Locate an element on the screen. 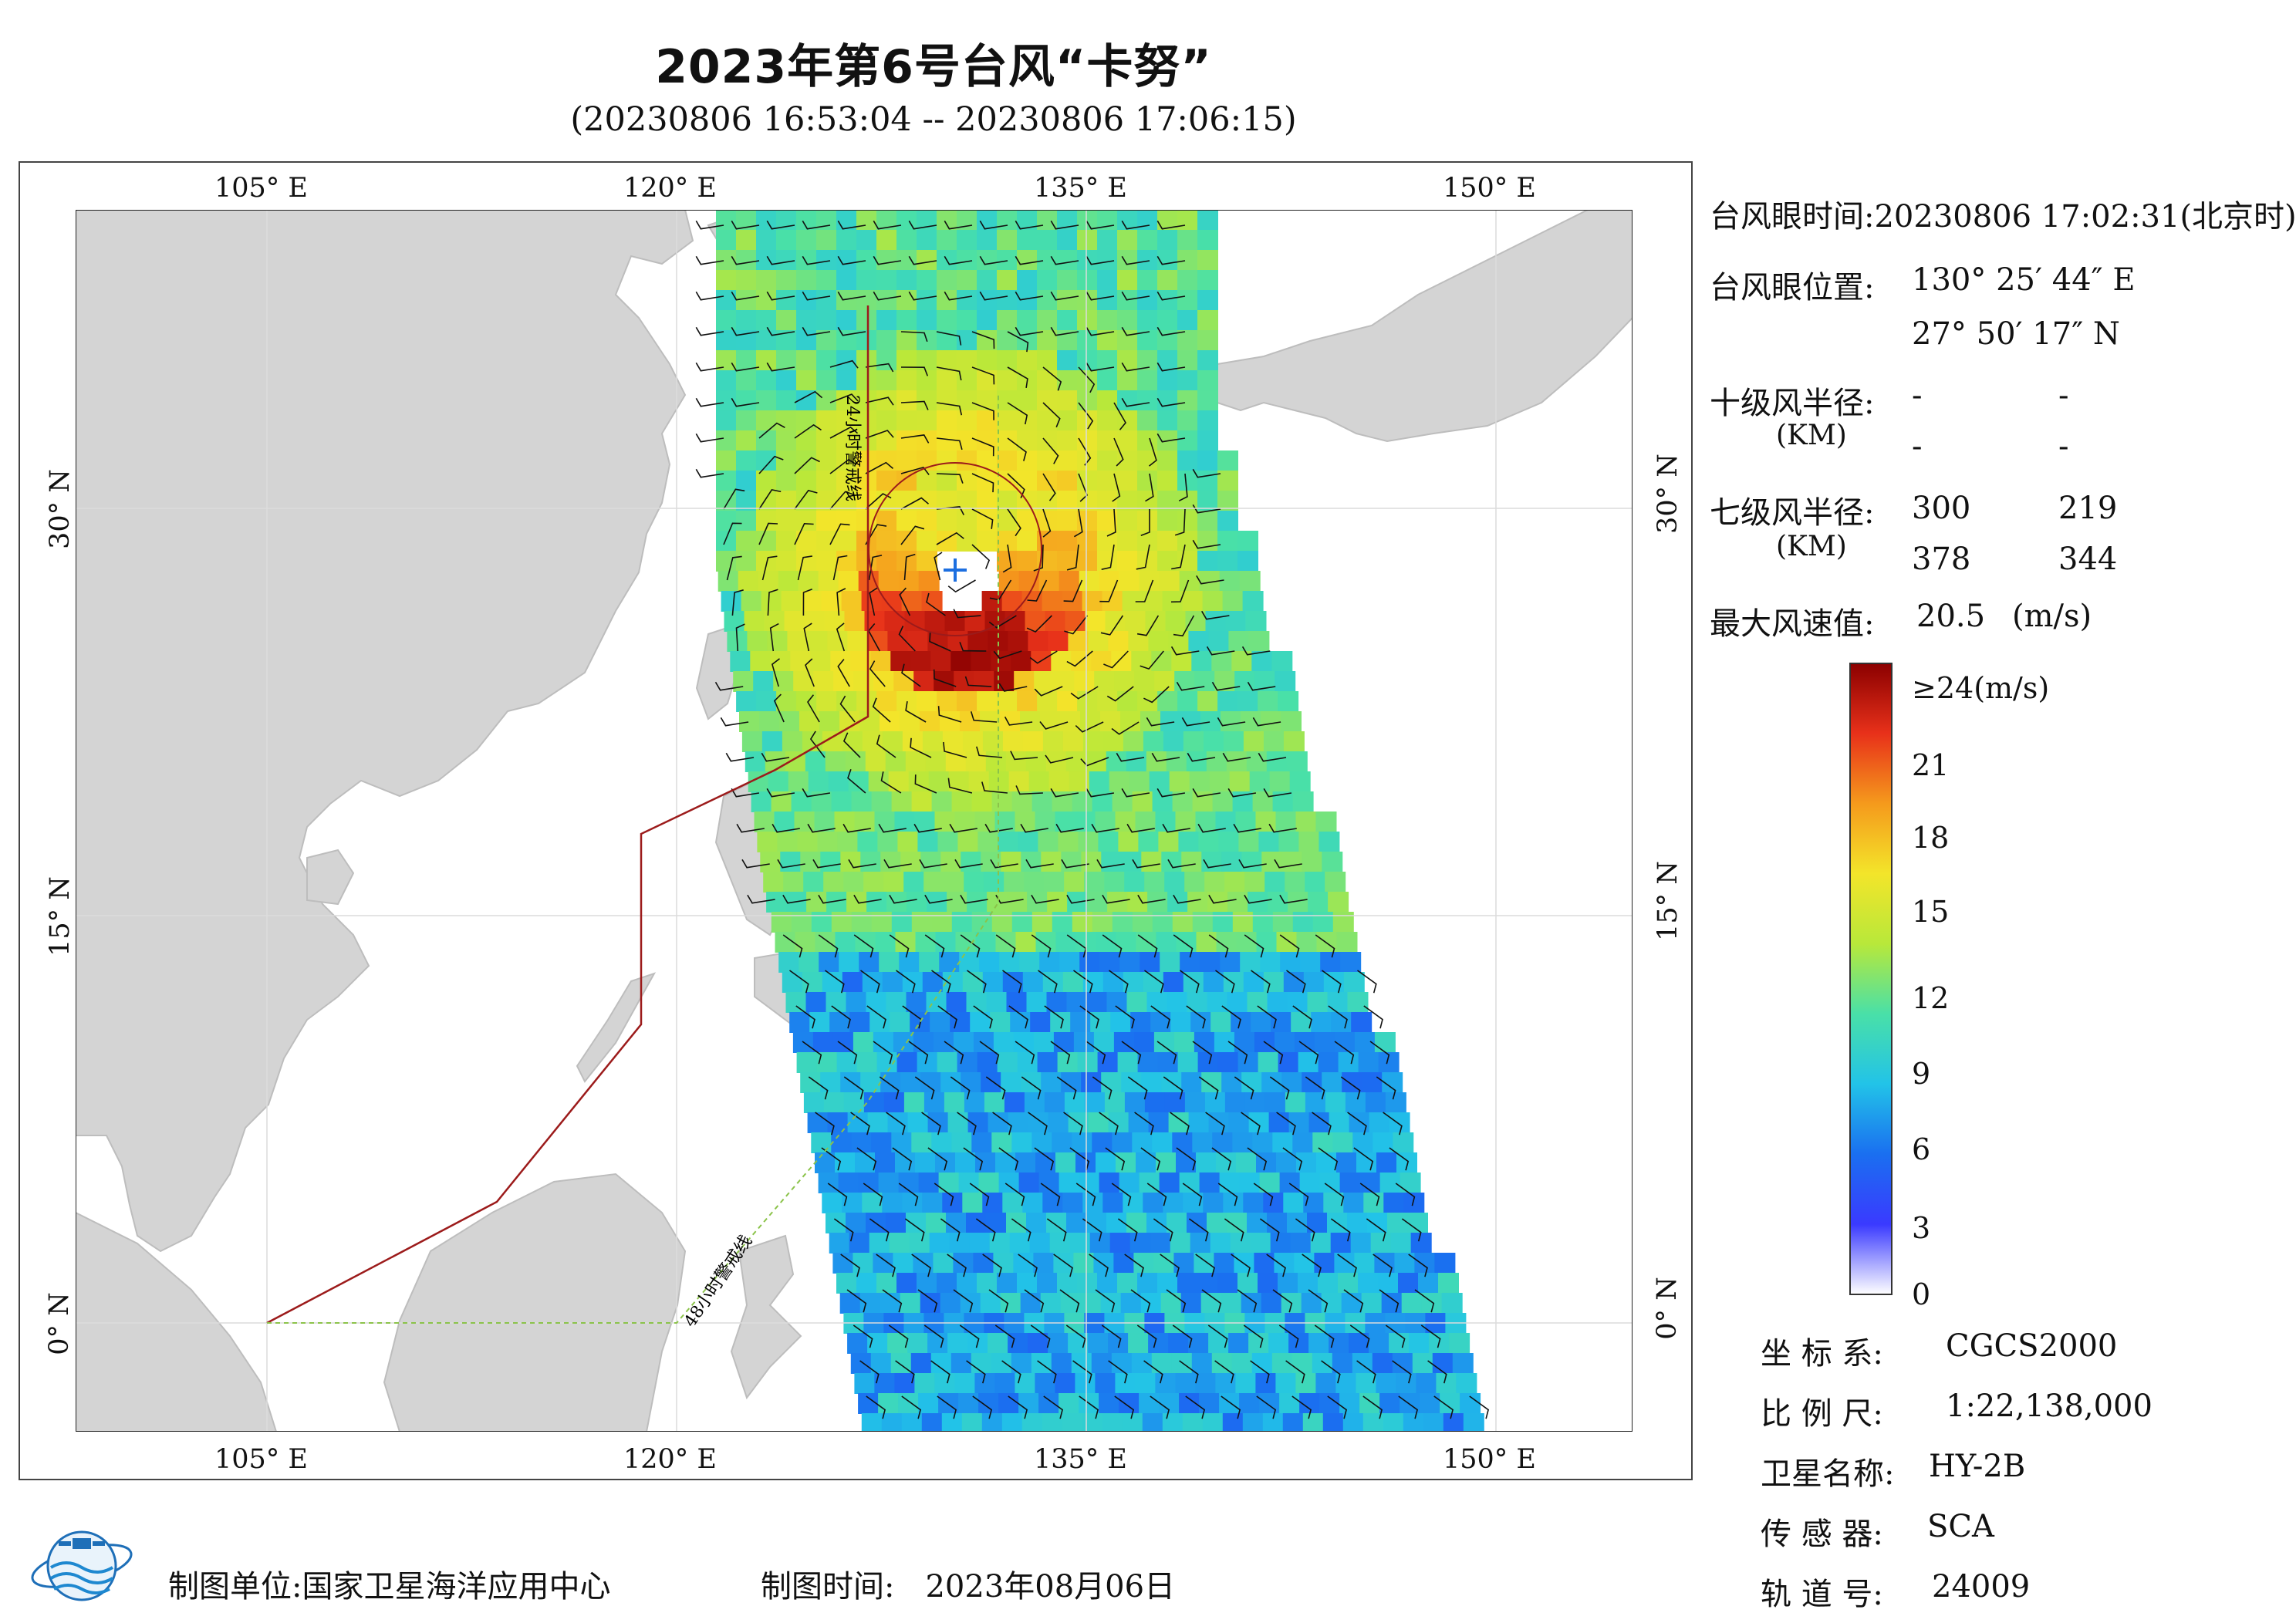 The image size is (2296, 1623). typhoon-eye-marker is located at coordinates (955, 570).